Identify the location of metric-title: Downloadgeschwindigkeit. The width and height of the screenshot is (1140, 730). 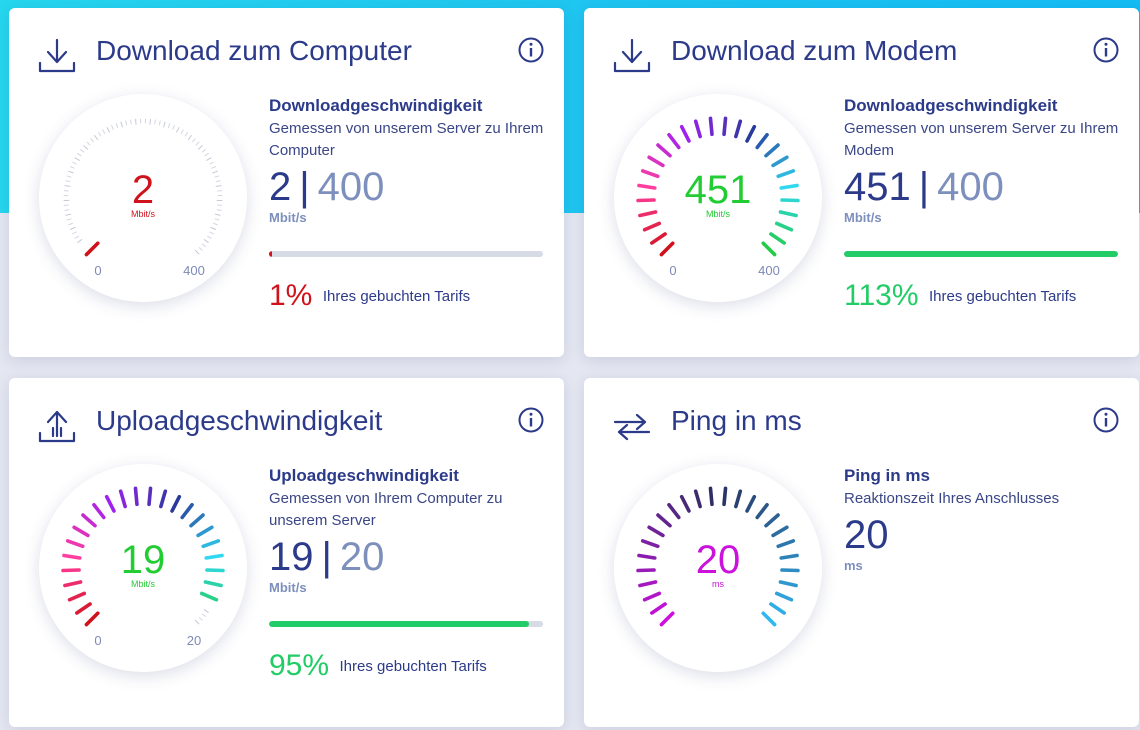
(376, 105).